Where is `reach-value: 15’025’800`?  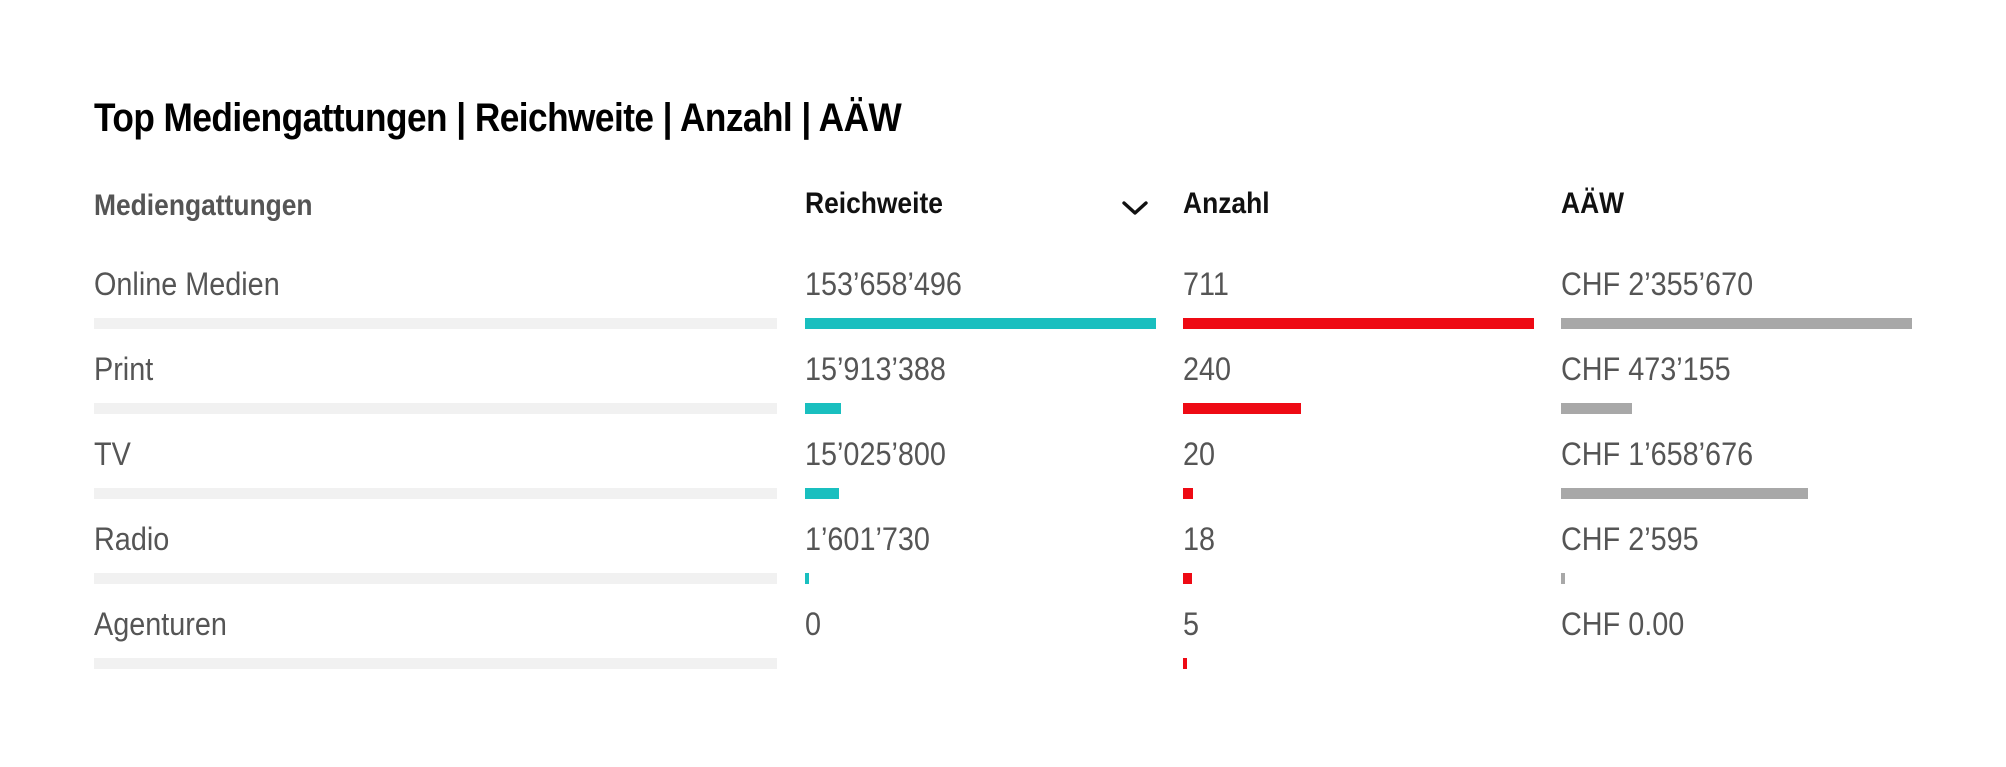
reach-value: 15’025’800 is located at coordinates (875, 454).